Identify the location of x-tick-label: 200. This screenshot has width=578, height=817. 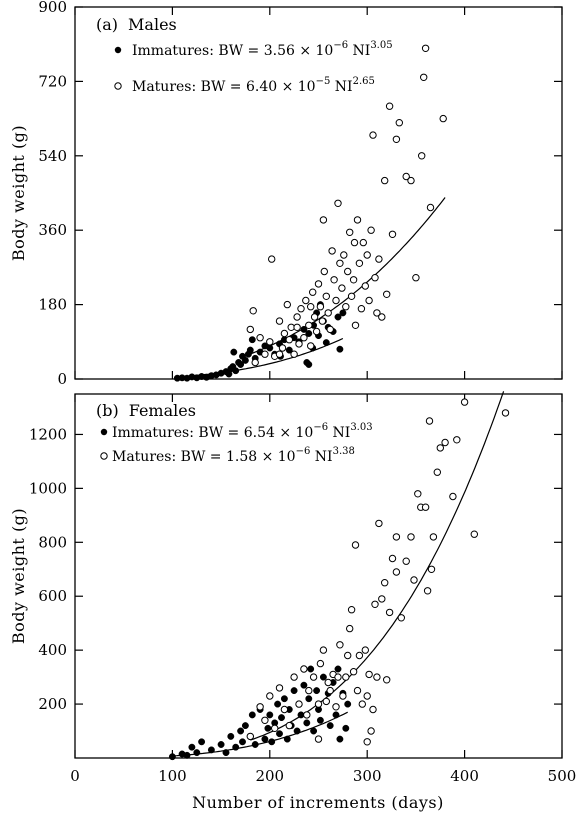
(269, 776).